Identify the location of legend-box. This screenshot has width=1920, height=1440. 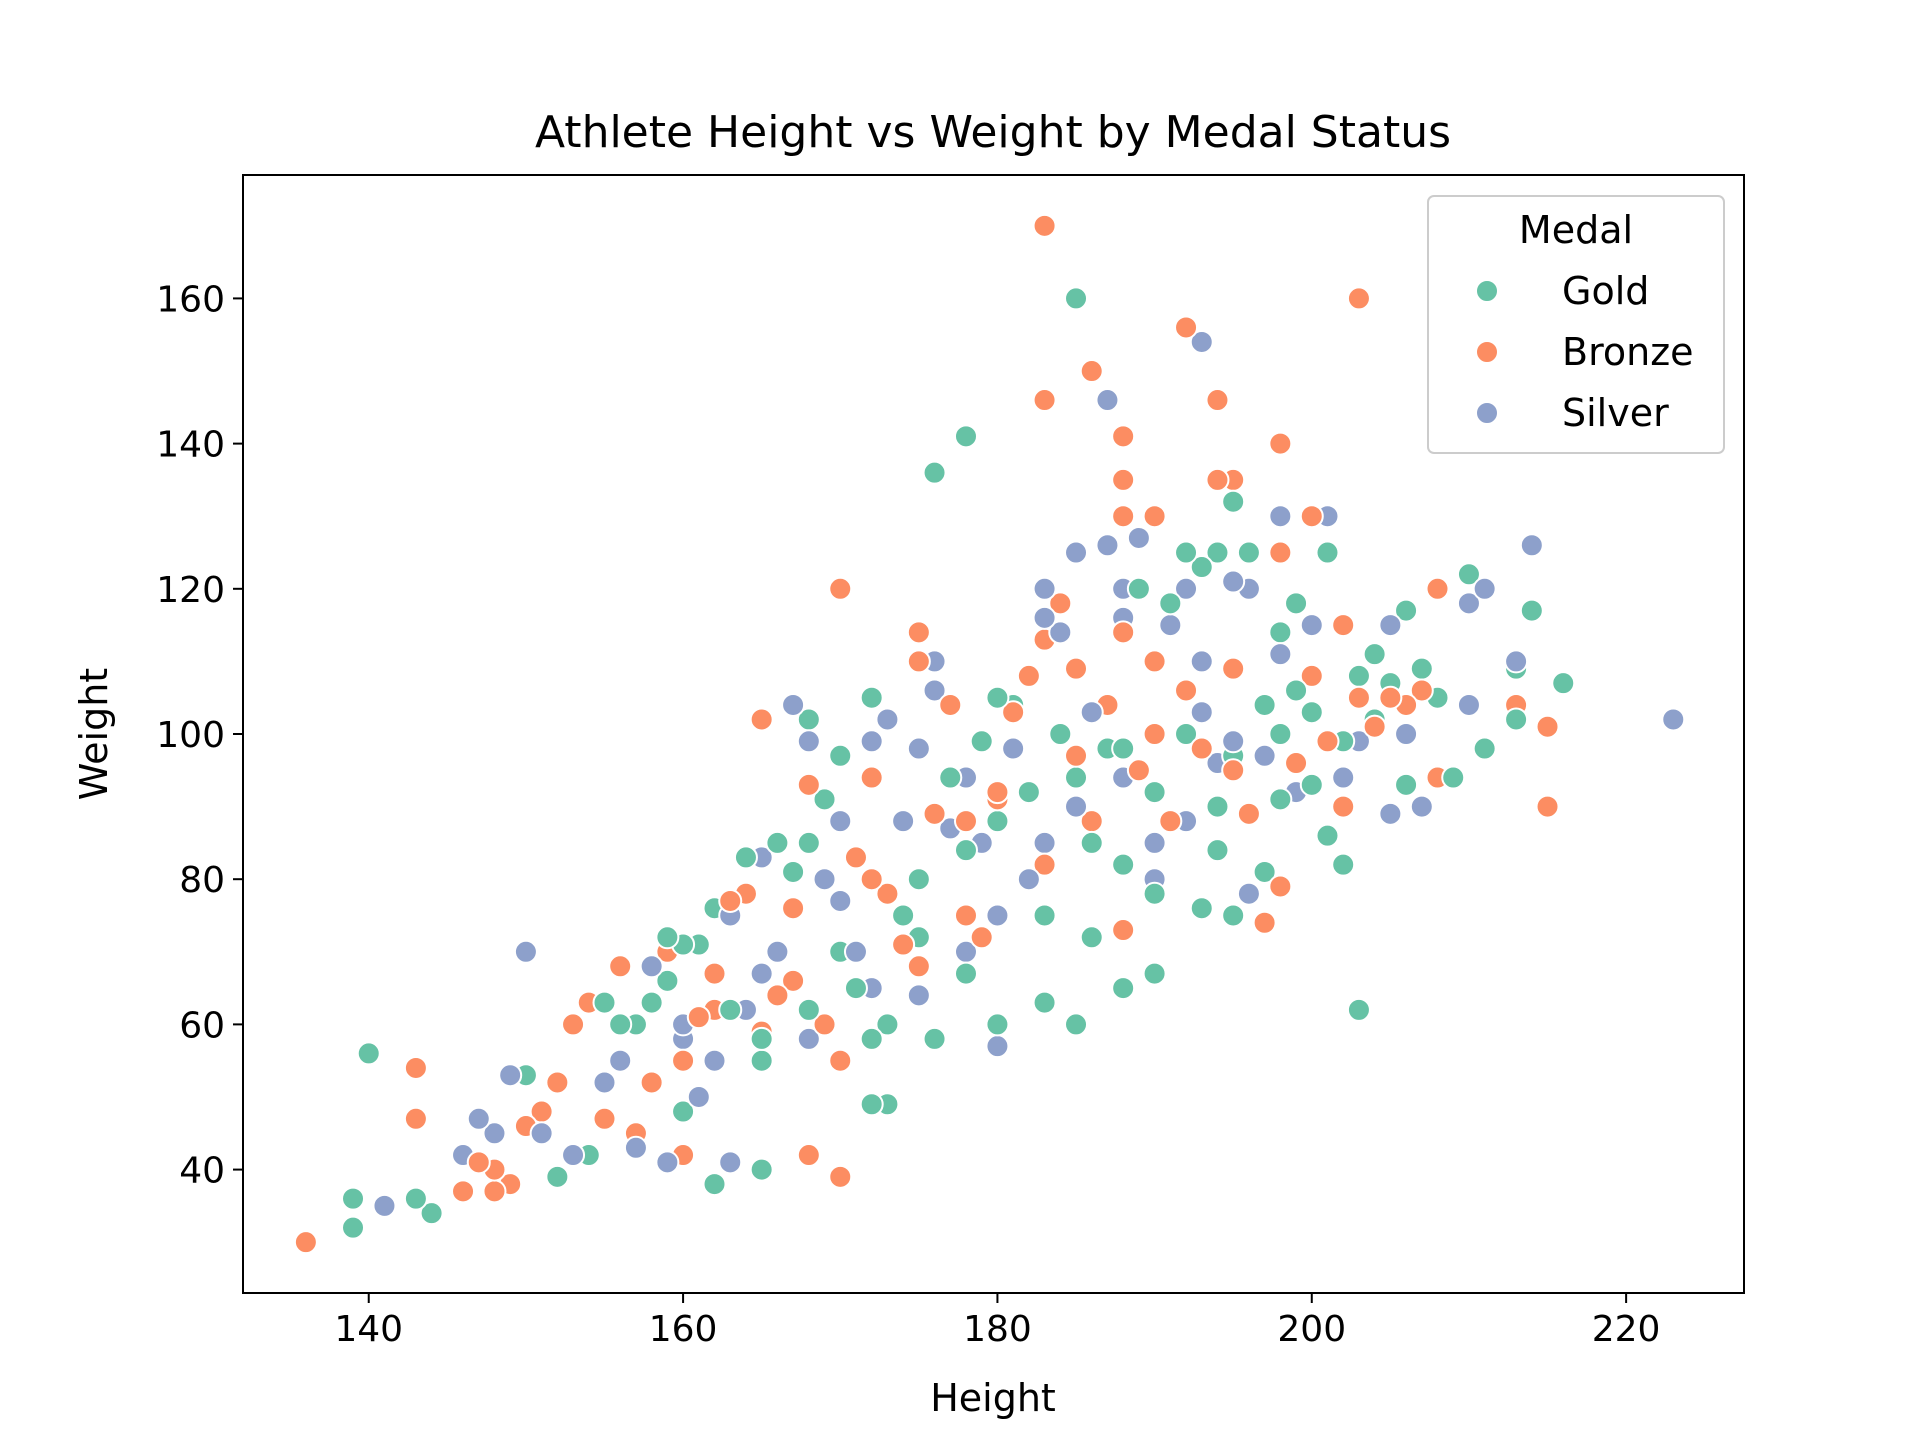
(1576, 324).